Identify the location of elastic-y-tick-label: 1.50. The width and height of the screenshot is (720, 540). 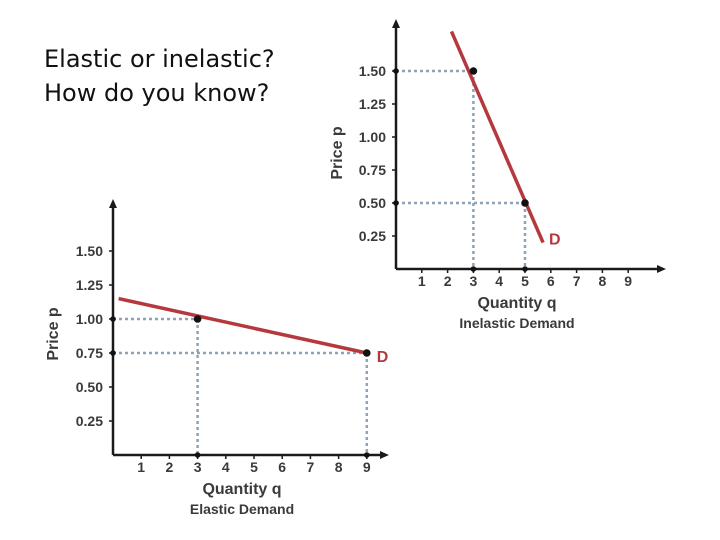
(89, 251).